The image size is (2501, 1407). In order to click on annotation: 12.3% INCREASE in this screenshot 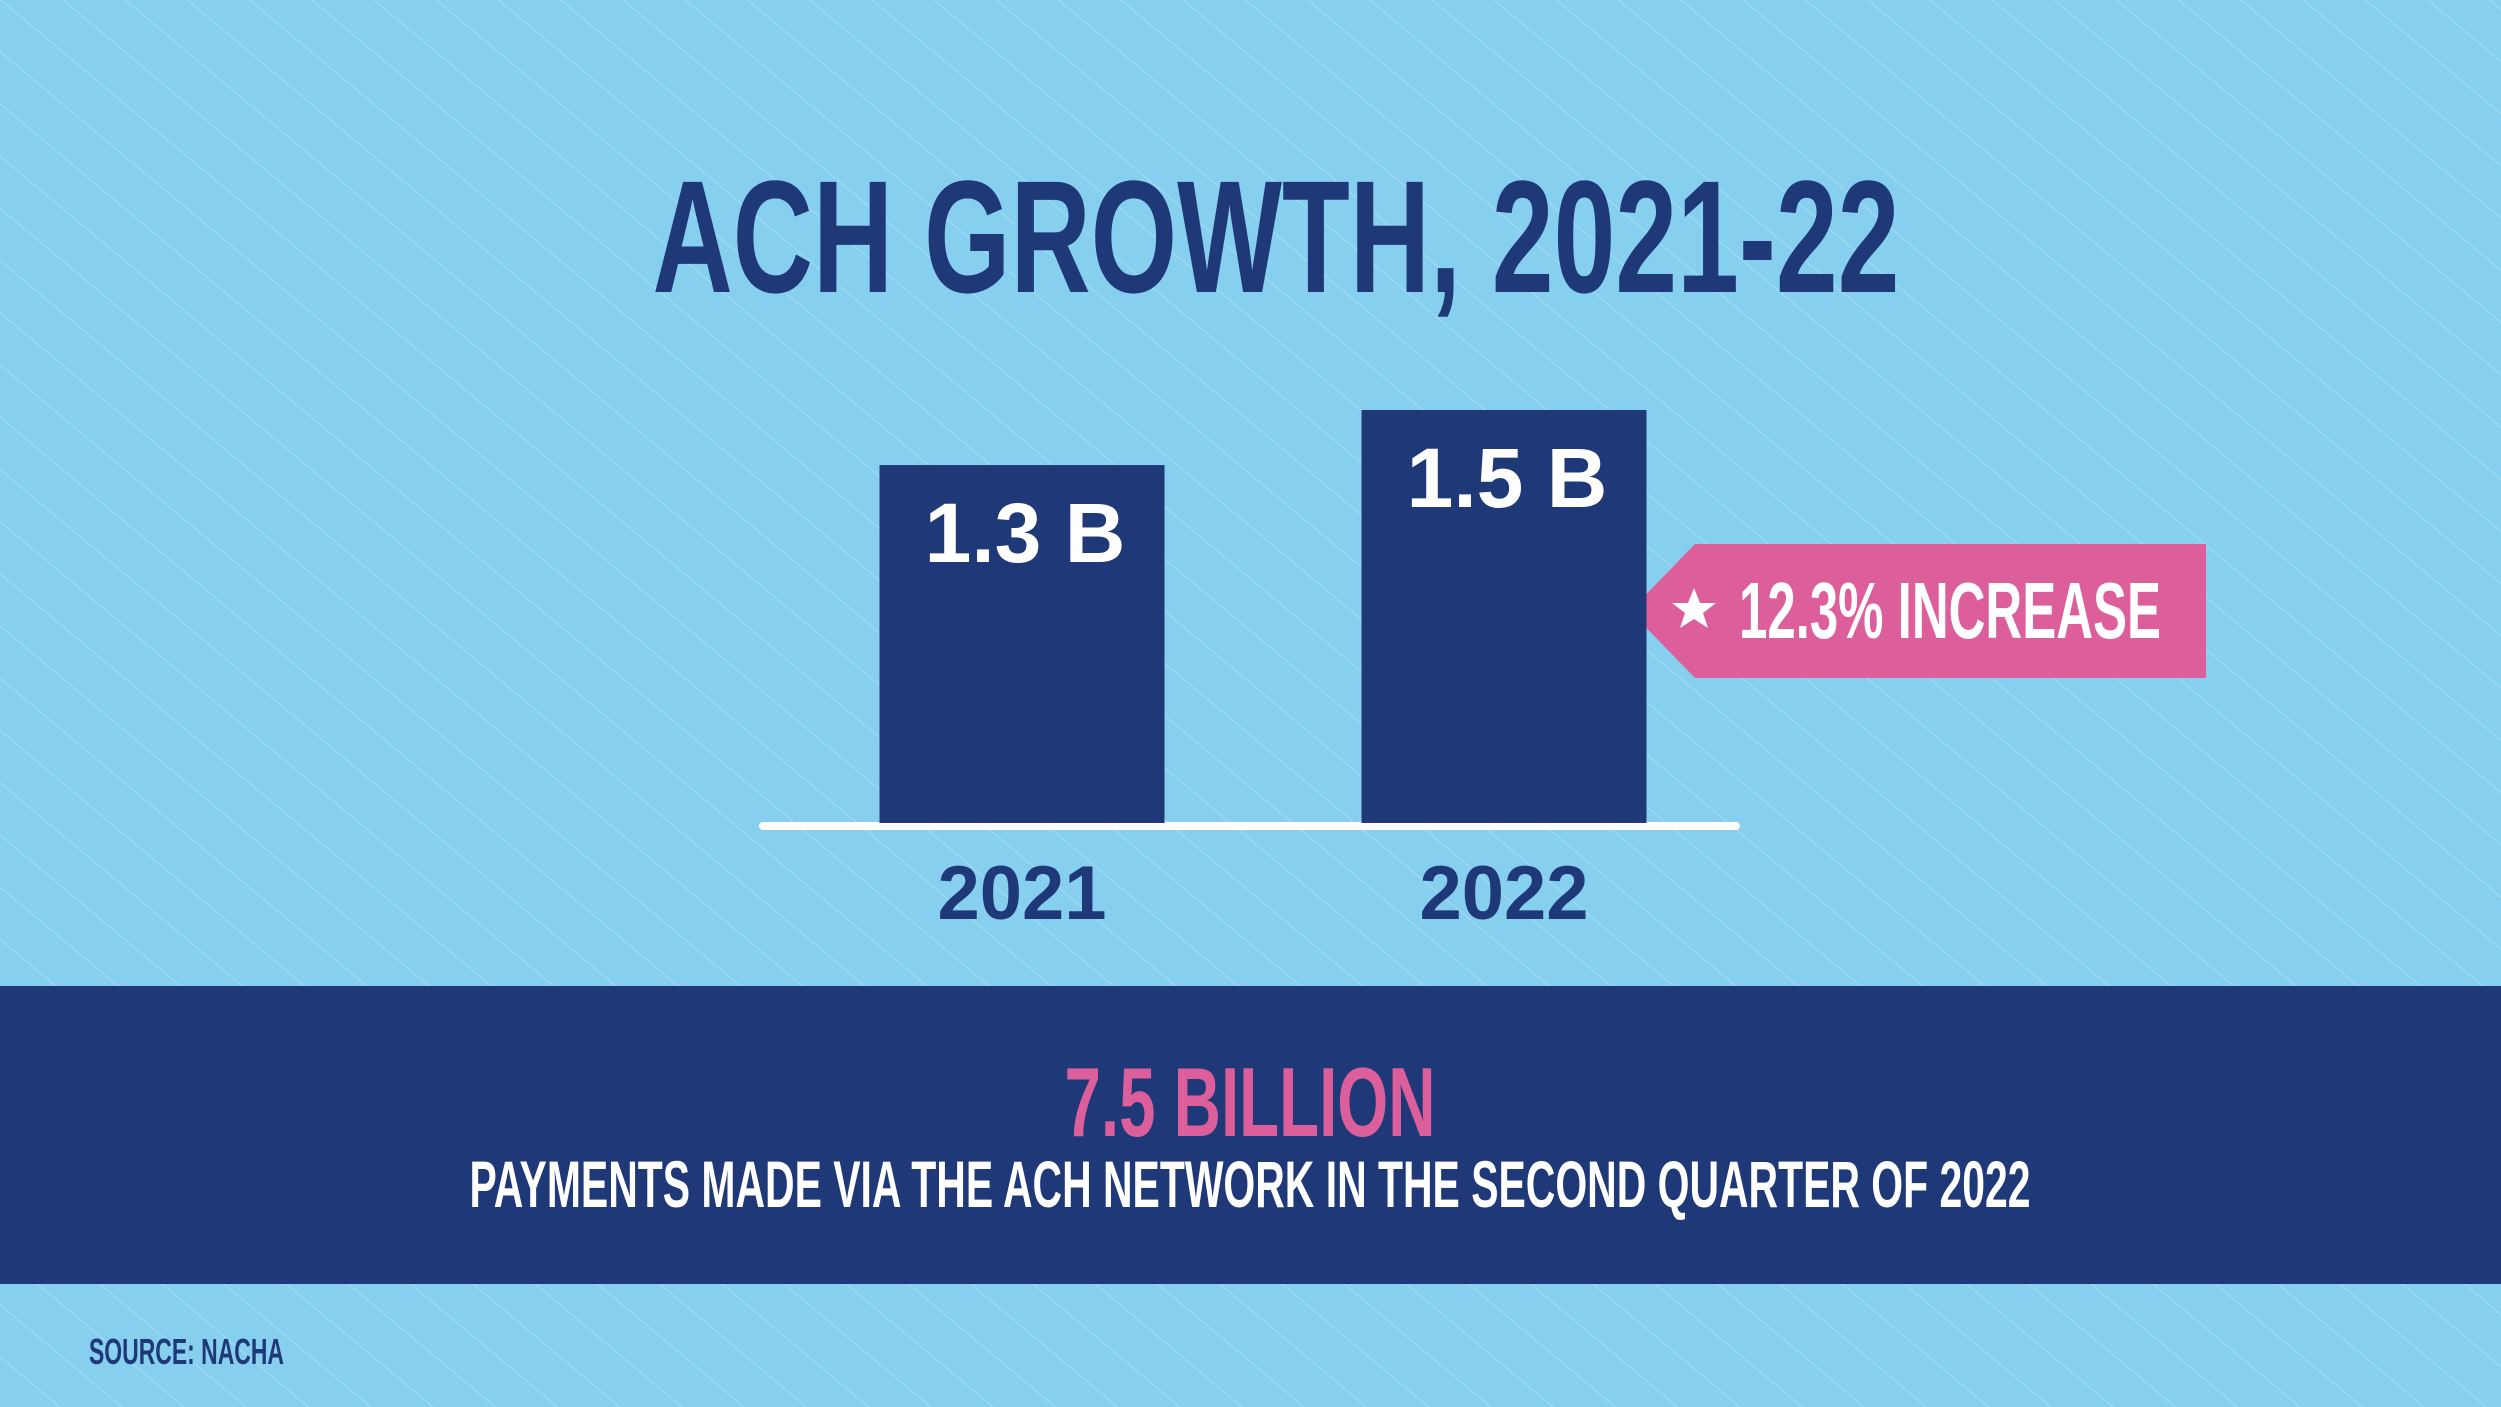, I will do `click(1950, 610)`.